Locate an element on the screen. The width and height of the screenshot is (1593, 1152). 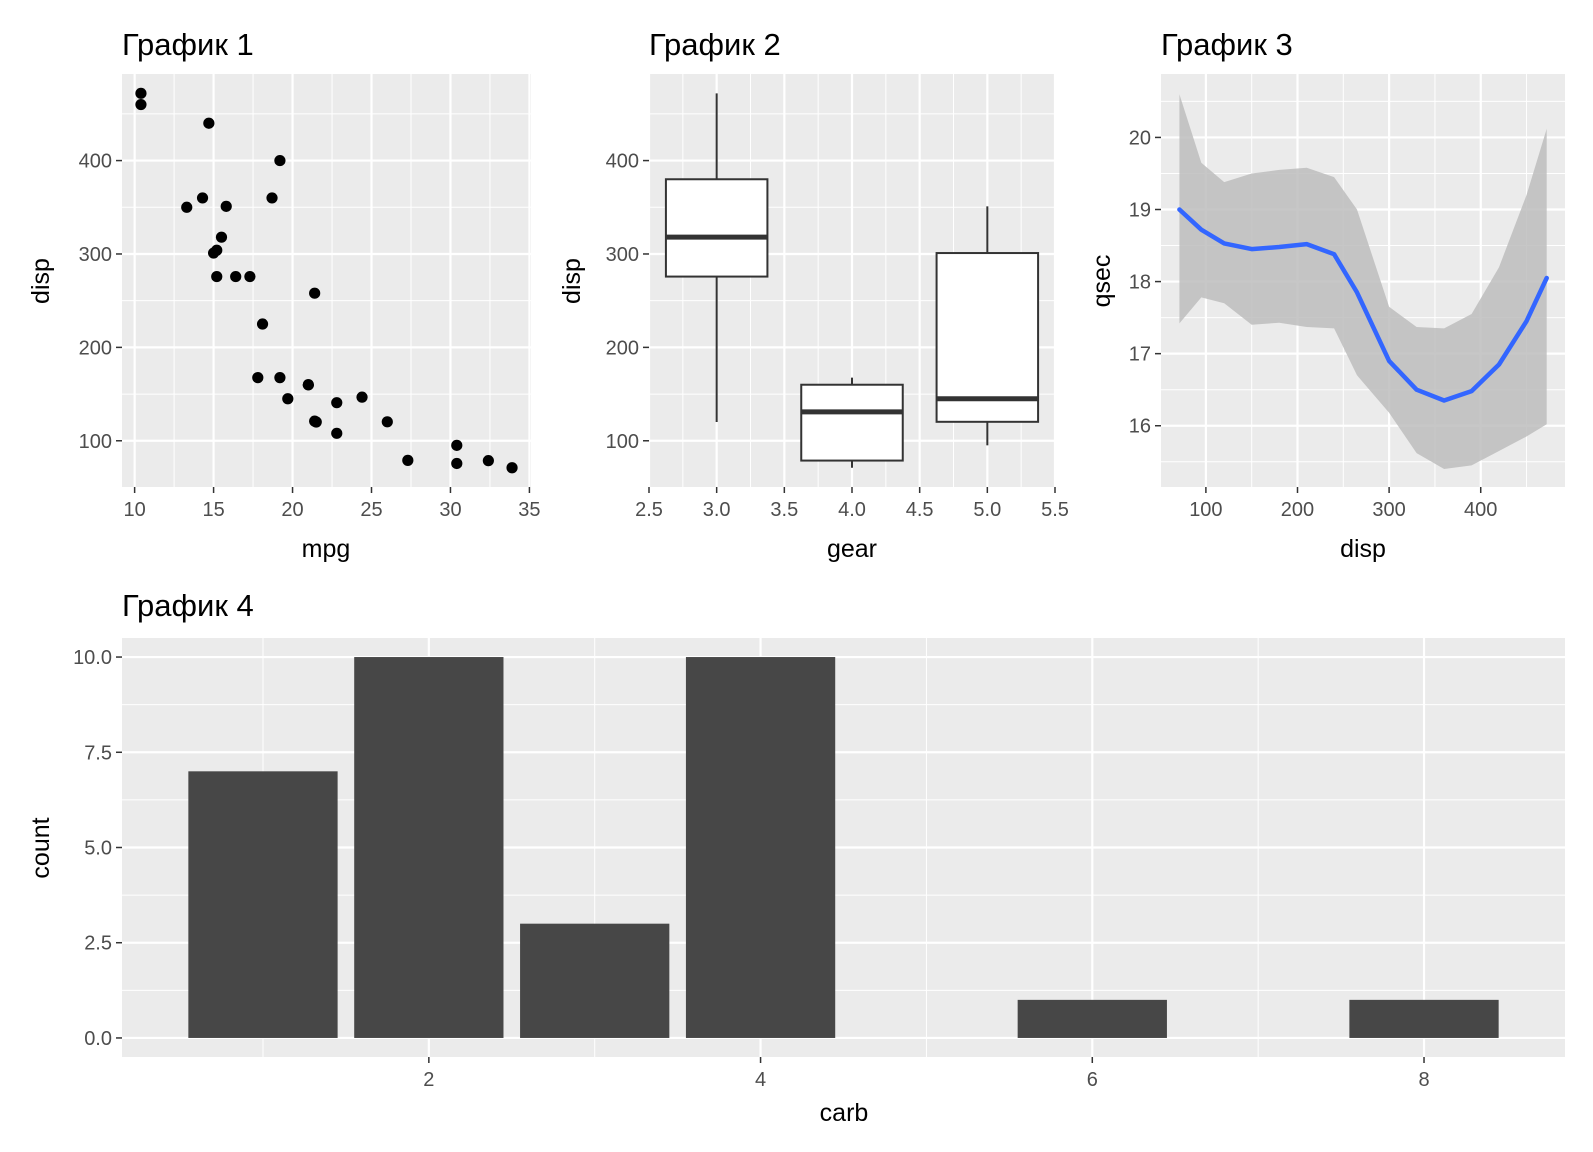
plot-4-title: График 4 is located at coordinates (188, 605).